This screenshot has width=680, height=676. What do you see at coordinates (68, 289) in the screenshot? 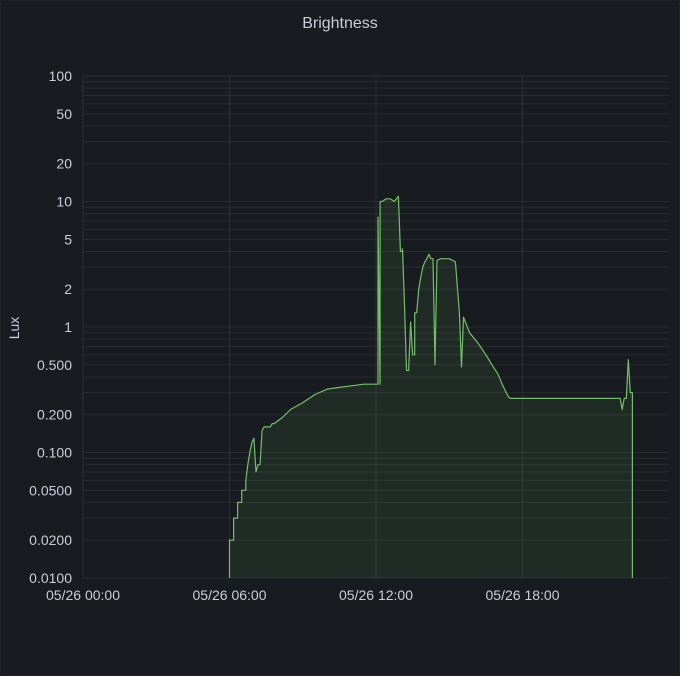
I see `y-tick-label: 2` at bounding box center [68, 289].